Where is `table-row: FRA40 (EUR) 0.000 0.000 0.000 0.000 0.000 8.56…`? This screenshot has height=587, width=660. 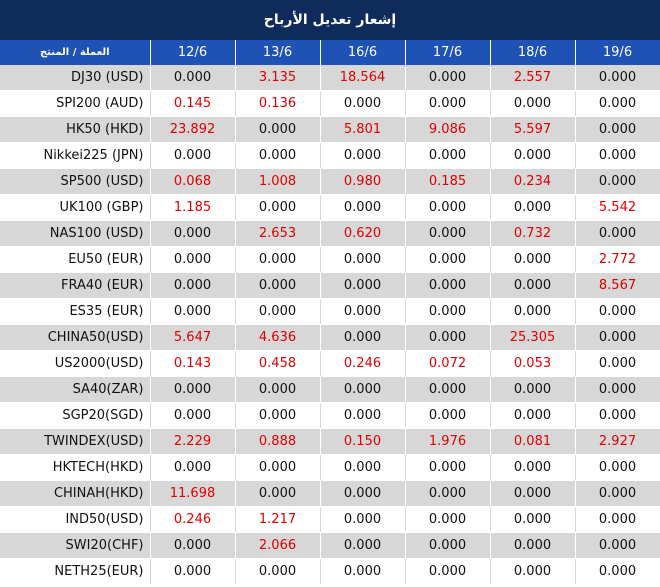
table-row: FRA40 (EUR) 0.000 0.000 0.000 0.000 0.000 8.56… is located at coordinates (330, 285).